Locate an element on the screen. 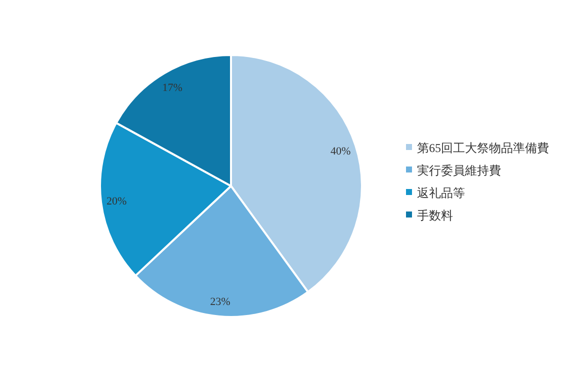 The image size is (561, 365). data-label: 23% is located at coordinates (220, 302).